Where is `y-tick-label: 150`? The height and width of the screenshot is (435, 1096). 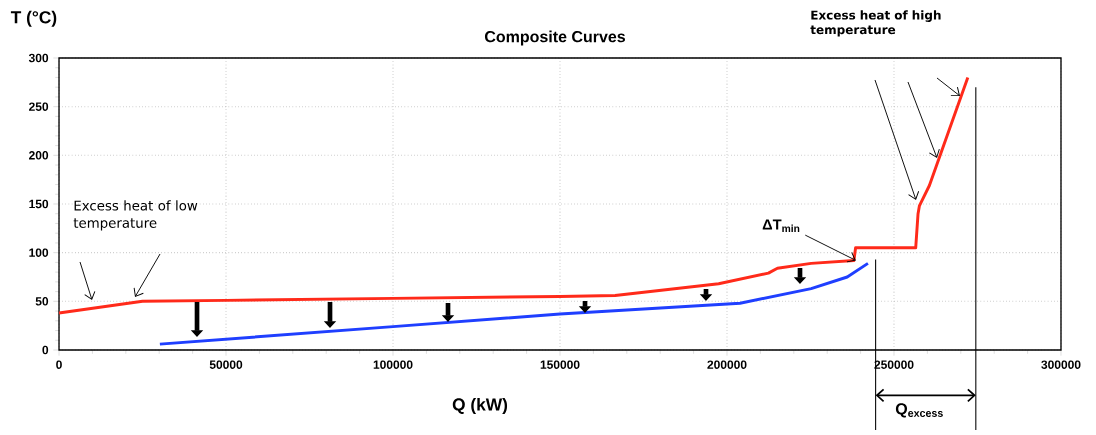 y-tick-label: 150 is located at coordinates (39, 204).